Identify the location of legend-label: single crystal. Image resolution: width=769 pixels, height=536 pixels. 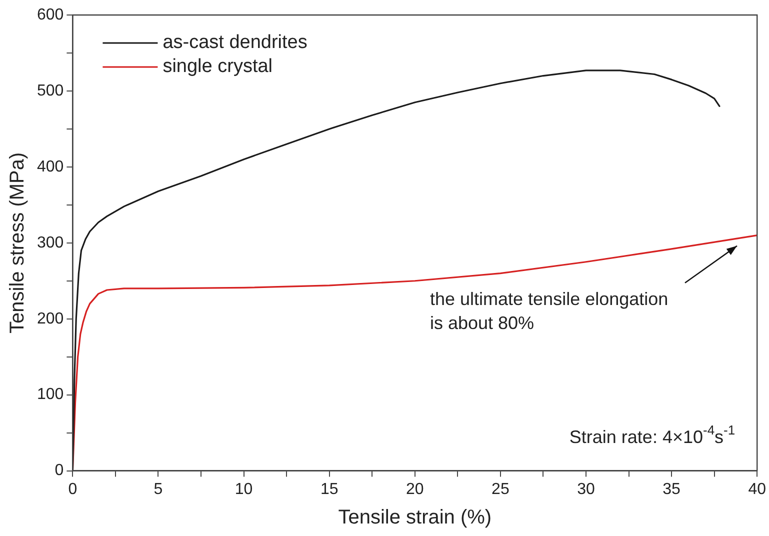
(217, 67).